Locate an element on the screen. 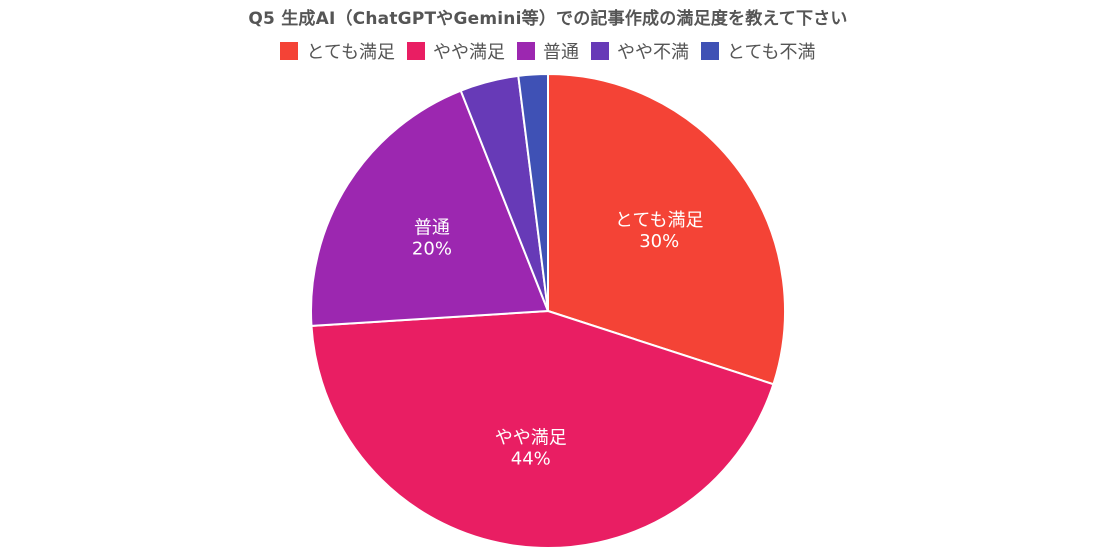 This screenshot has width=1096, height=550. slice-category-label: 普通 is located at coordinates (432, 227).